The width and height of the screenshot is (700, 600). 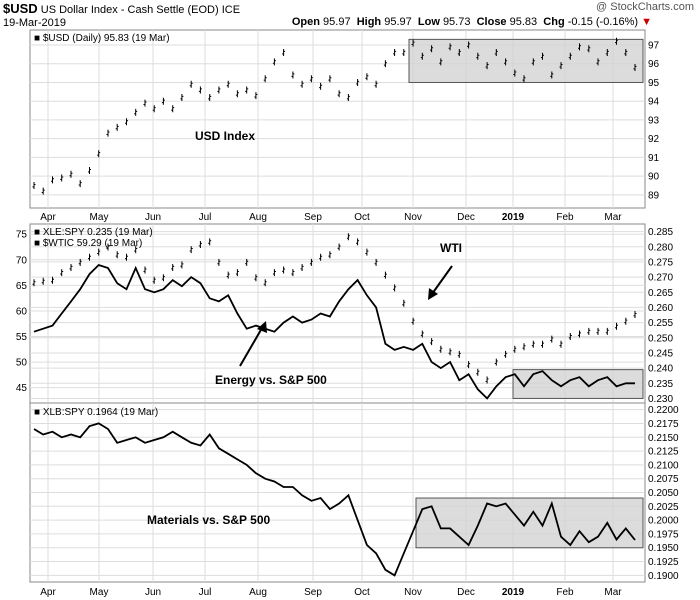 What do you see at coordinates (251, 347) in the screenshot?
I see `energy-arrow-line` at bounding box center [251, 347].